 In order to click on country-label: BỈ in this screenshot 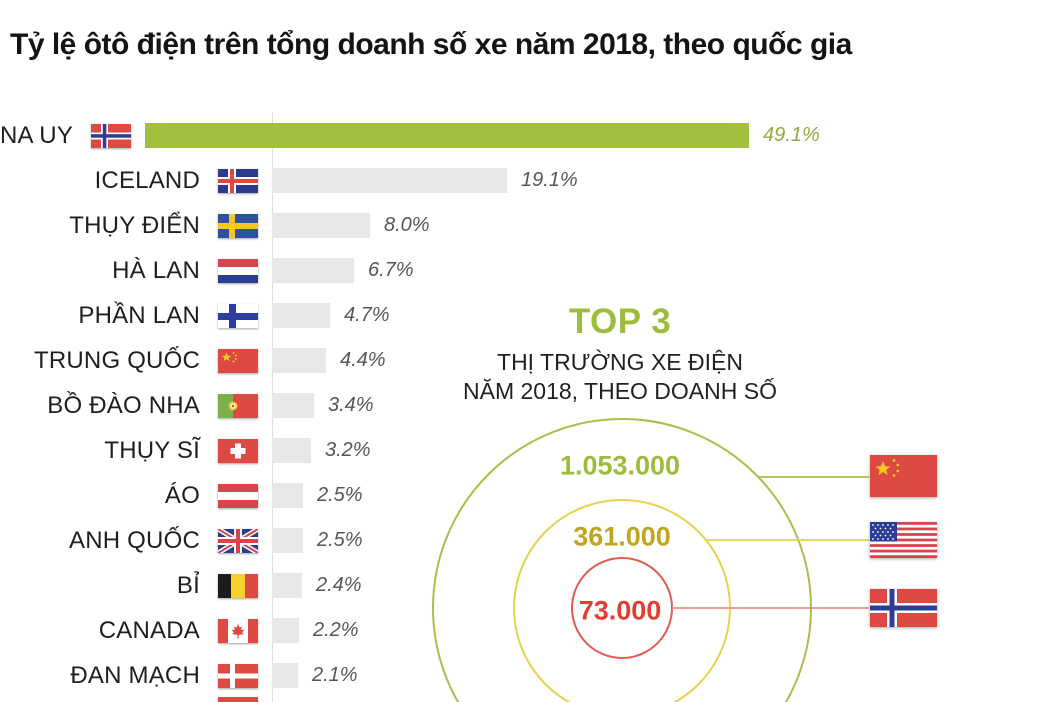, I will do `click(188, 585)`.